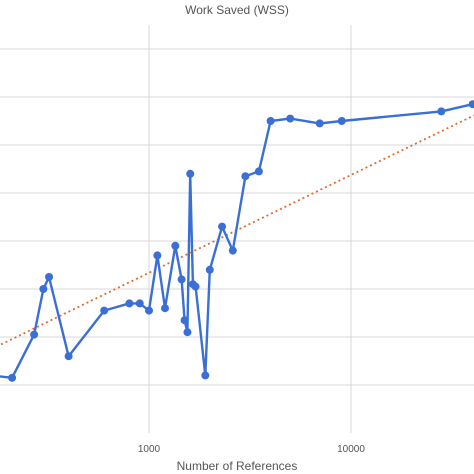  What do you see at coordinates (251, 449) in the screenshot?
I see `x-tick-labels: 1000 10000` at bounding box center [251, 449].